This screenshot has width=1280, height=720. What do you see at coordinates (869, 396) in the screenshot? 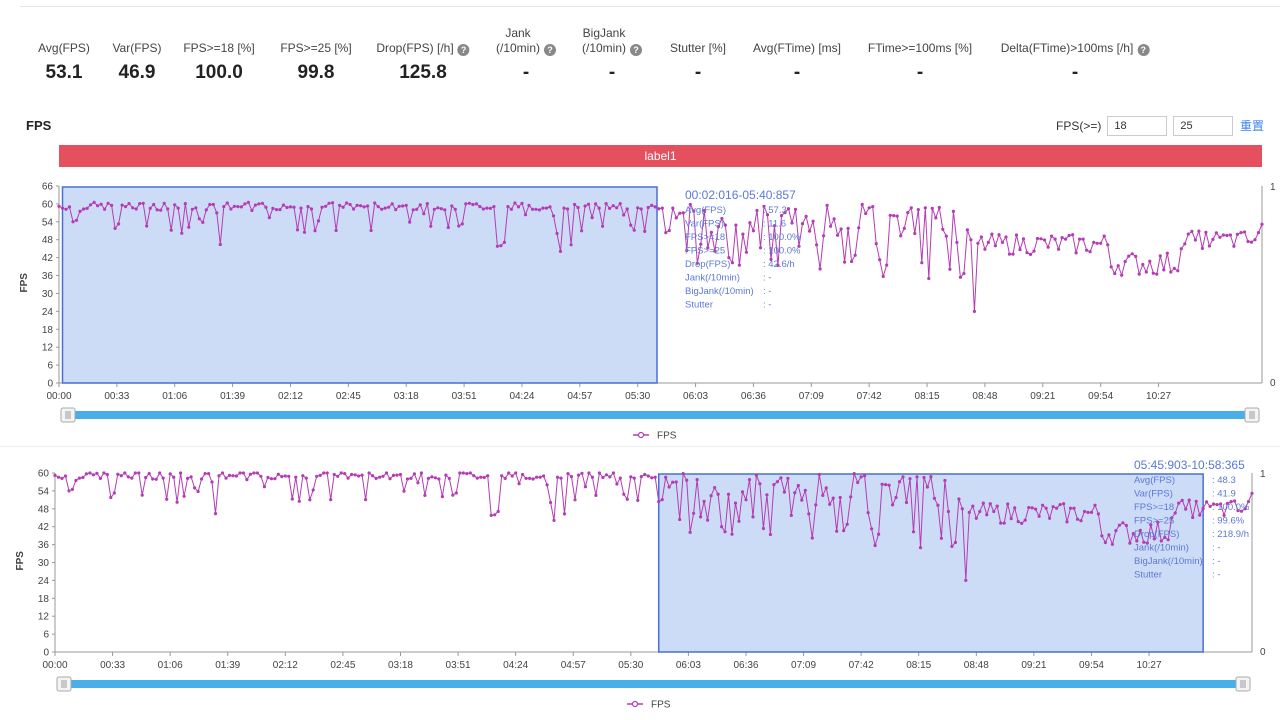
I see `x-tick-label: 07:42` at bounding box center [869, 396].